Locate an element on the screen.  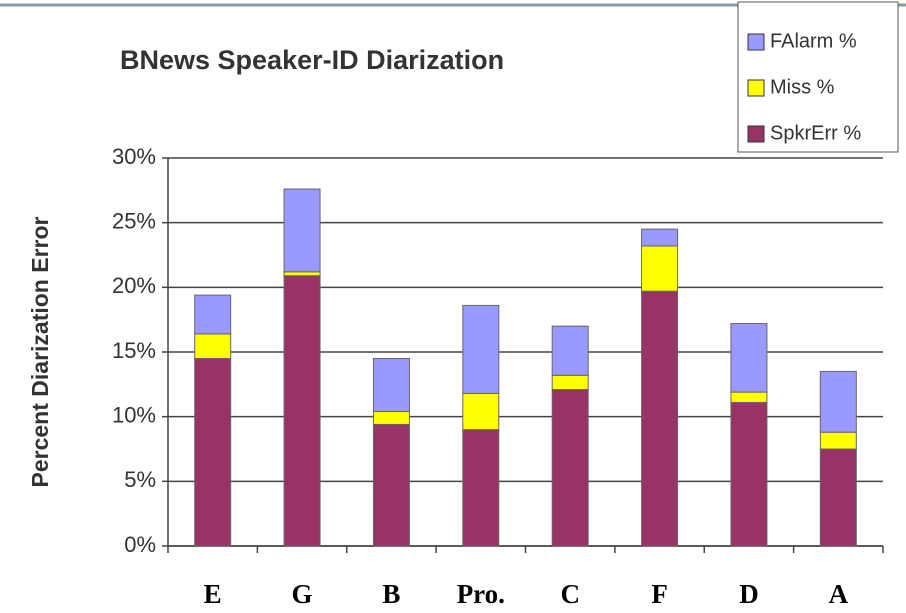
y-axis-label: Percent Diarization Error is located at coordinates (40, 351).